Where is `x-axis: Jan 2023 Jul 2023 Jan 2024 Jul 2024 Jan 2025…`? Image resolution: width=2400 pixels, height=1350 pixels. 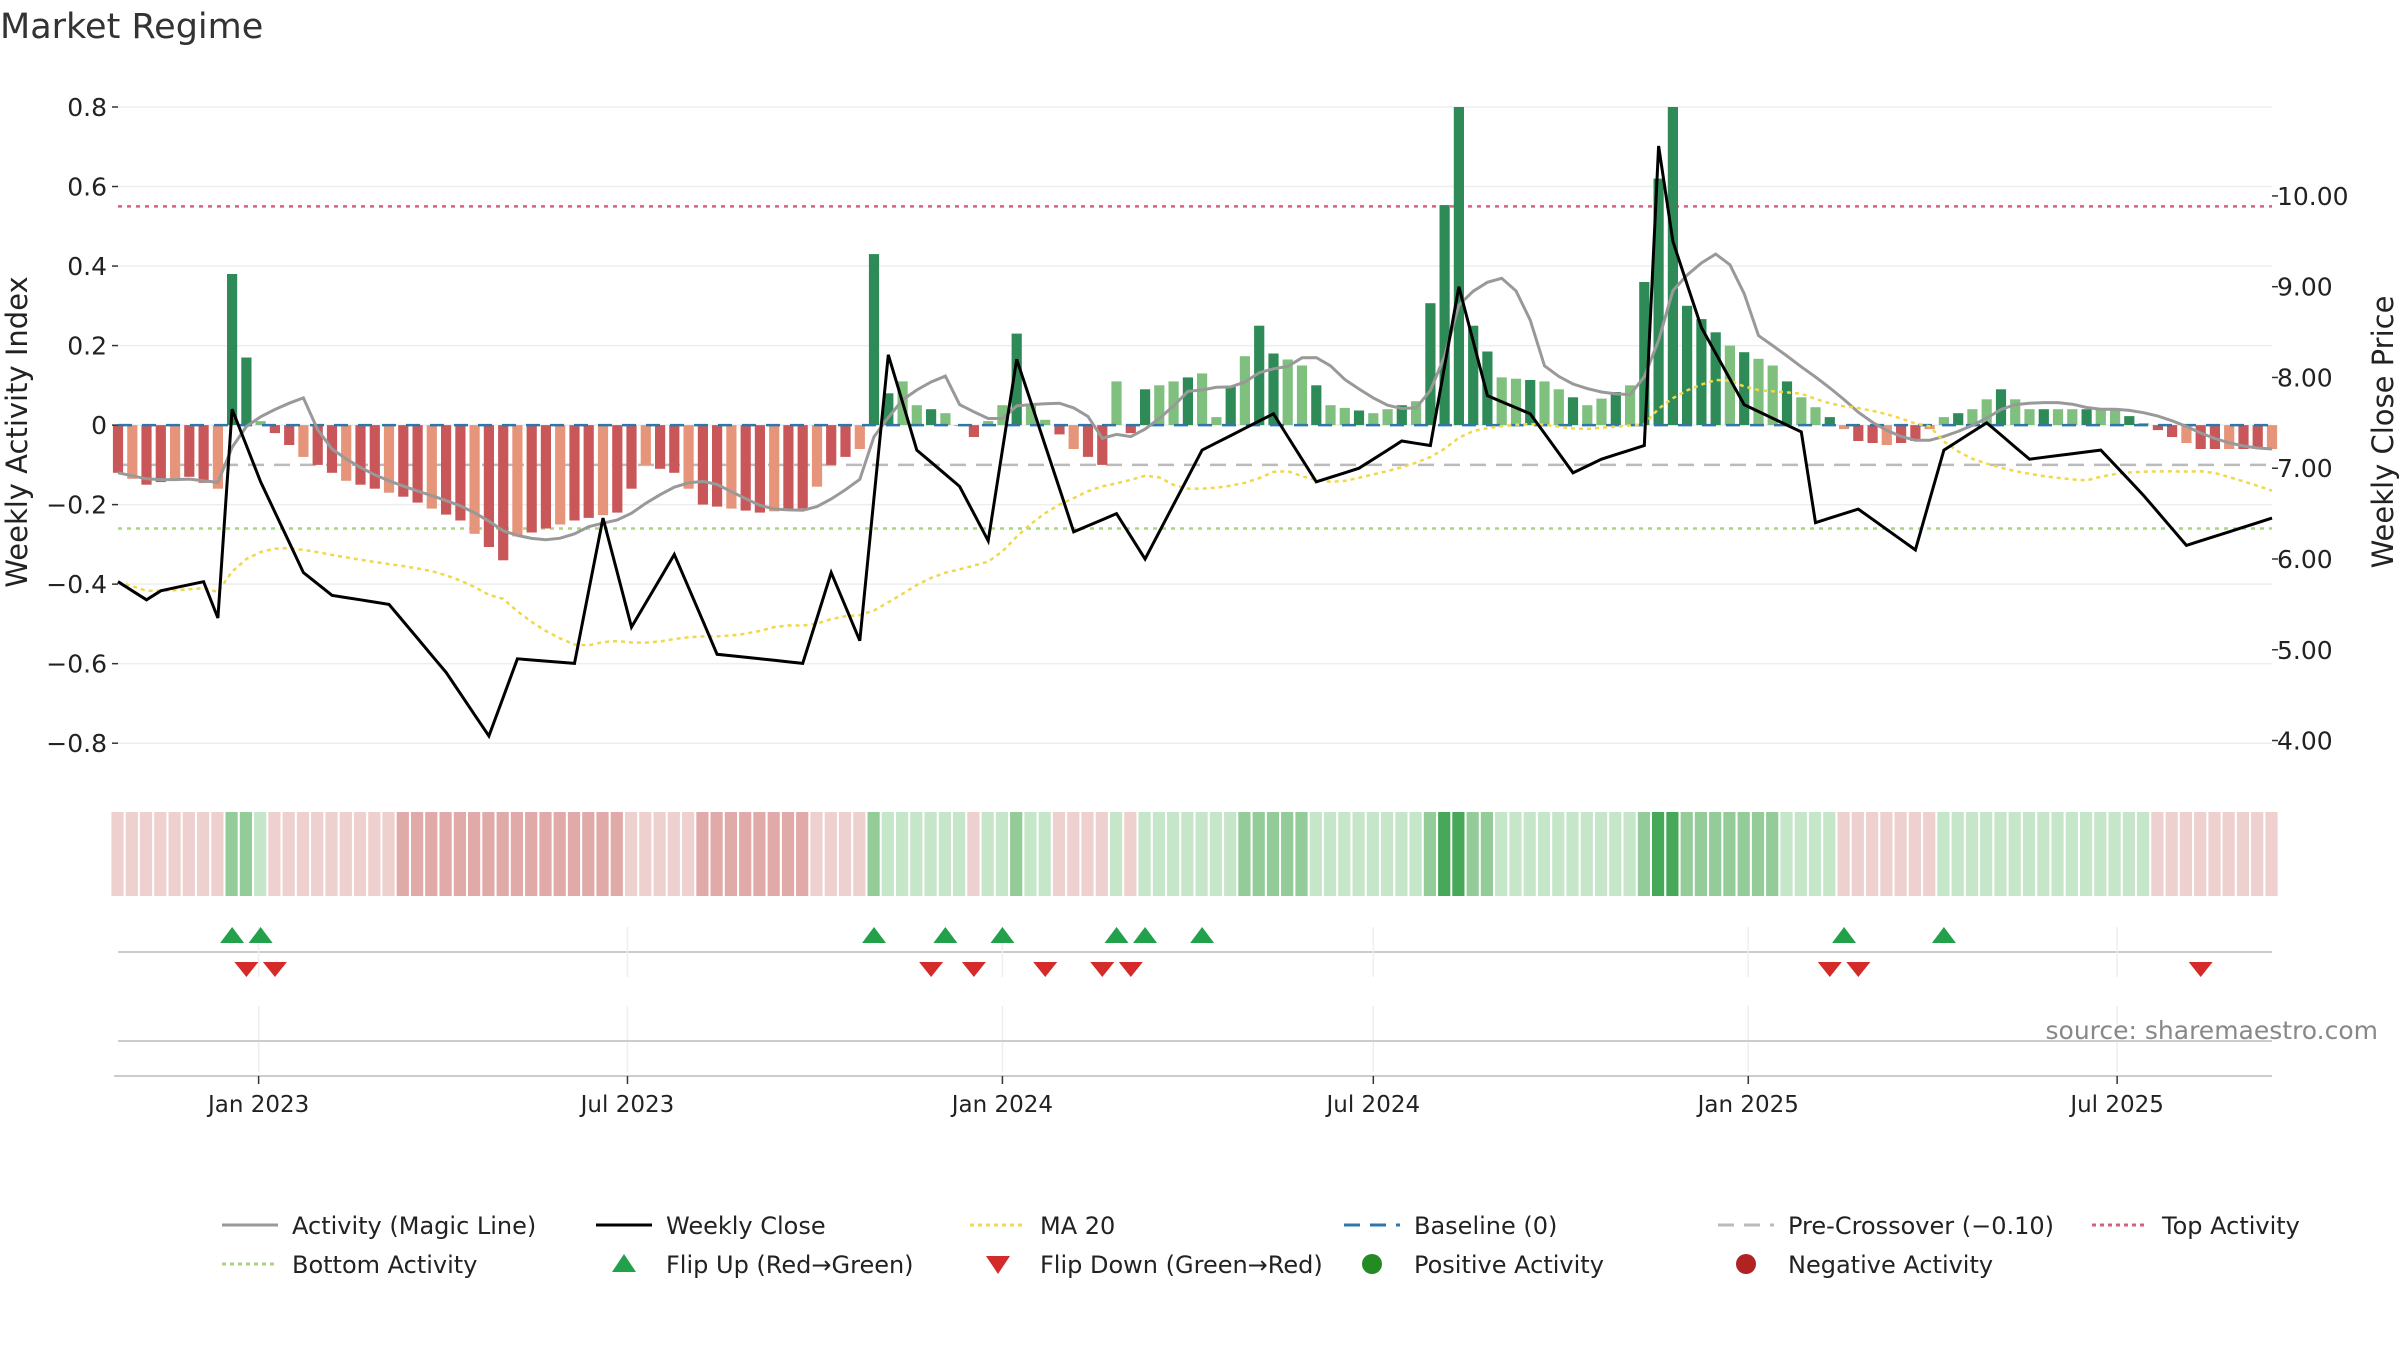
x-axis: Jan 2023 Jul 2023 Jan 2024 Jul 2024 Jan 2025… is located at coordinates (1185, 1097).